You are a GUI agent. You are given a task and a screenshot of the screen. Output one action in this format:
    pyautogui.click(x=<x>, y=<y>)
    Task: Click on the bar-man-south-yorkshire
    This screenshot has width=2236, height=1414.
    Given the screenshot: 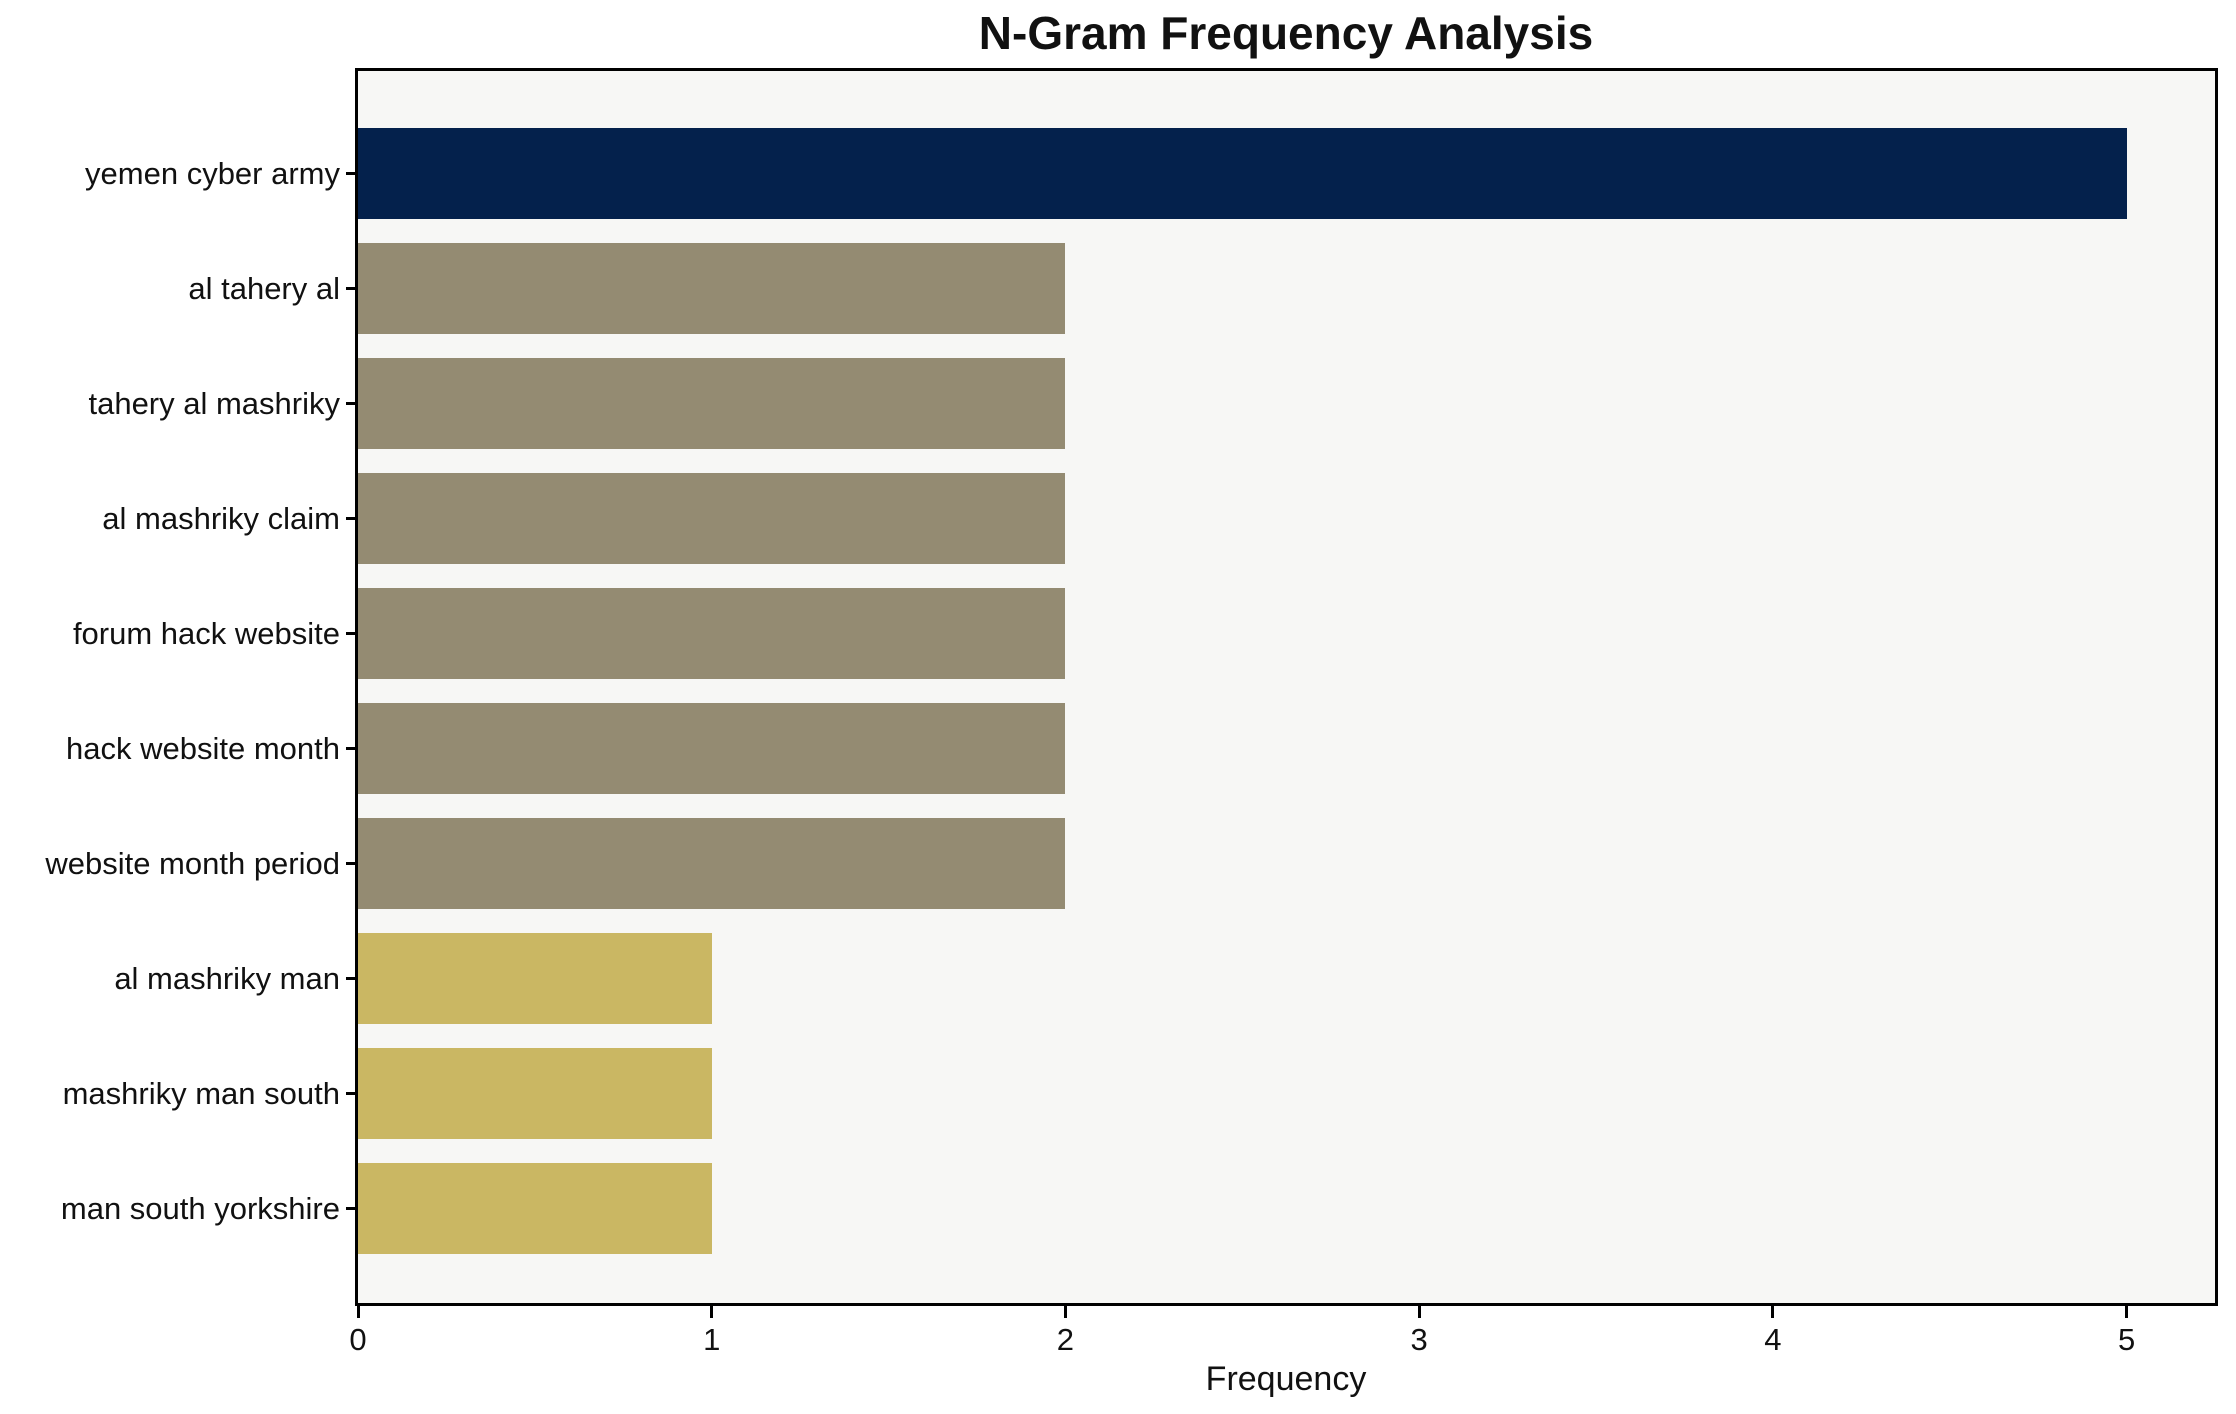 What is the action you would take?
    pyautogui.click(x=535, y=1208)
    